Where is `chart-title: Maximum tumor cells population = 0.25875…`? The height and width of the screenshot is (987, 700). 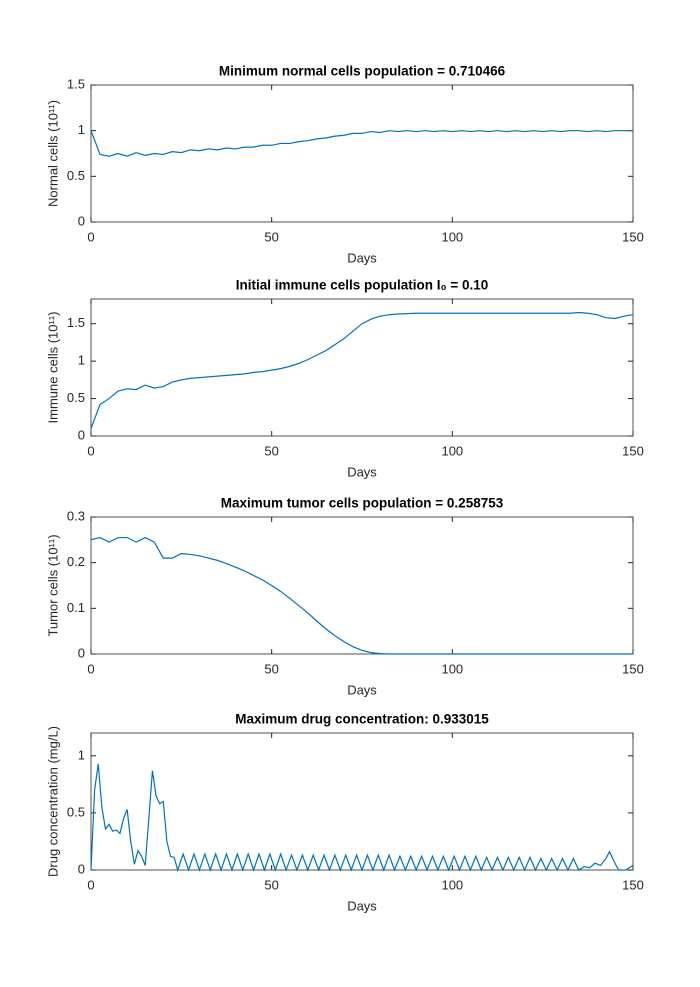 chart-title: Maximum tumor cells population = 0.25875… is located at coordinates (362, 503).